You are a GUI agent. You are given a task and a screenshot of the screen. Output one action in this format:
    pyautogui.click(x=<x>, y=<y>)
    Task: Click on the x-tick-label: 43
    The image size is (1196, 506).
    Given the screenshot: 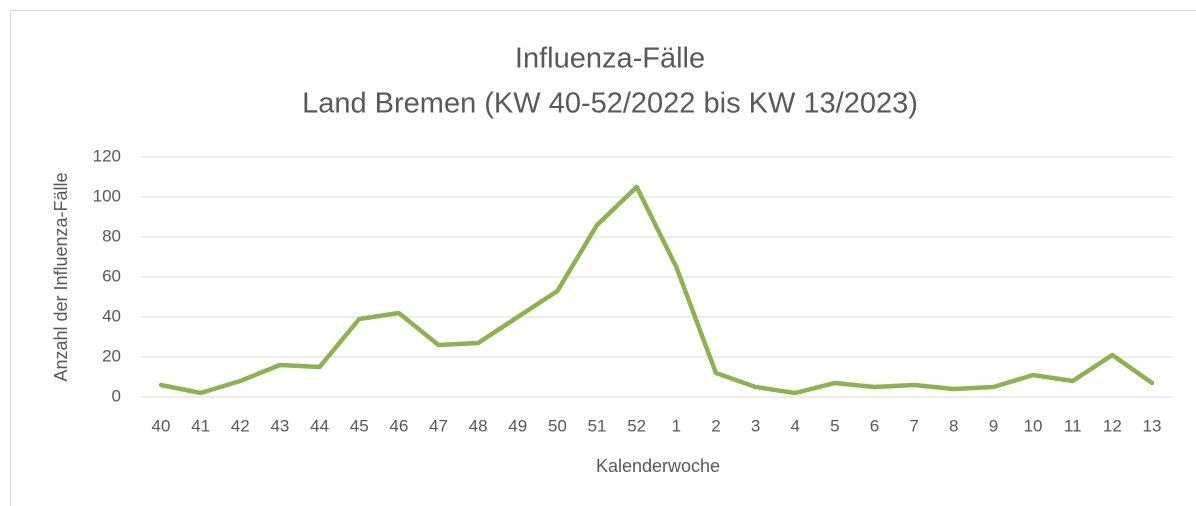 What is the action you would take?
    pyautogui.click(x=279, y=425)
    